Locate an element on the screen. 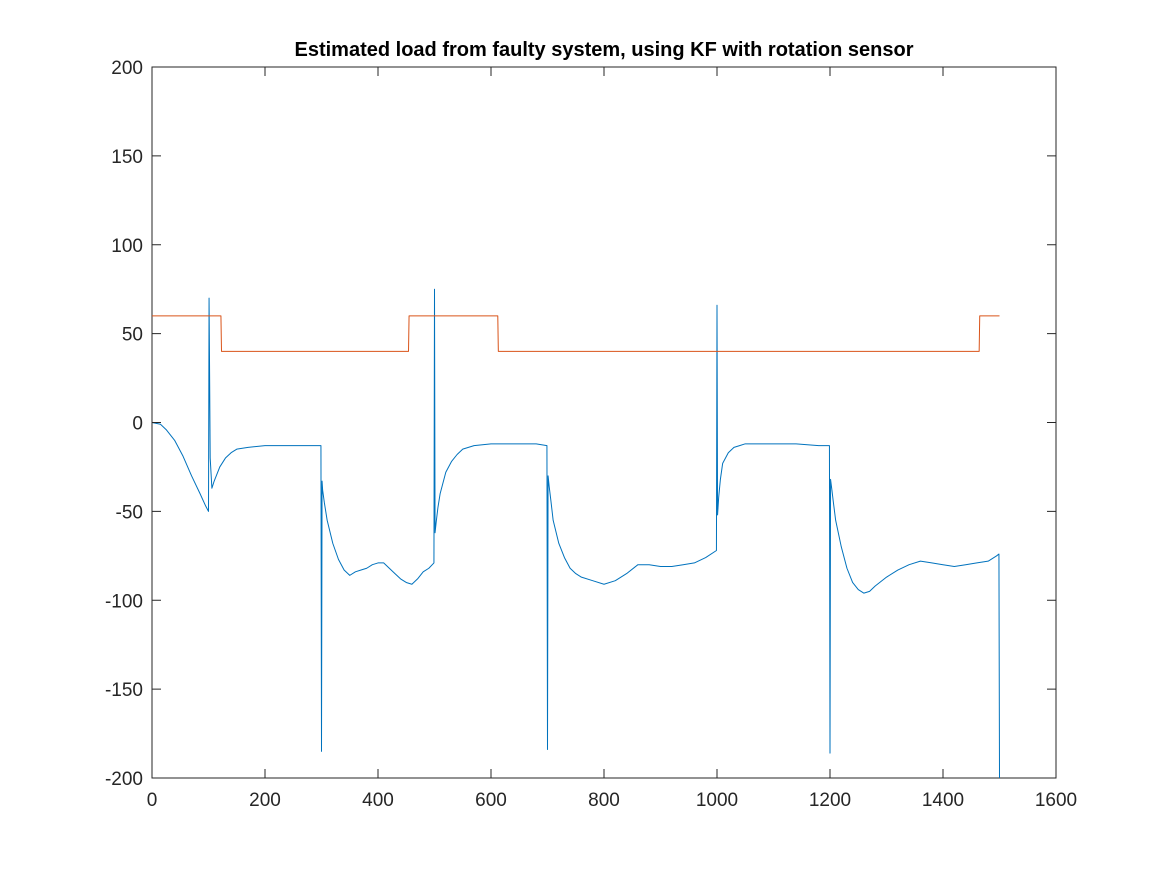  y-tick-label: -50 is located at coordinates (129, 512).